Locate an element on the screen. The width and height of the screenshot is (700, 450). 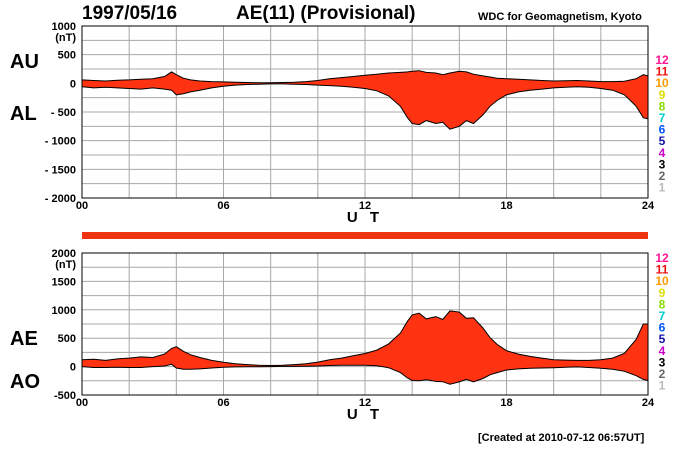
data-source: WDC for Geomagnetism, Kyoto is located at coordinates (560, 17).